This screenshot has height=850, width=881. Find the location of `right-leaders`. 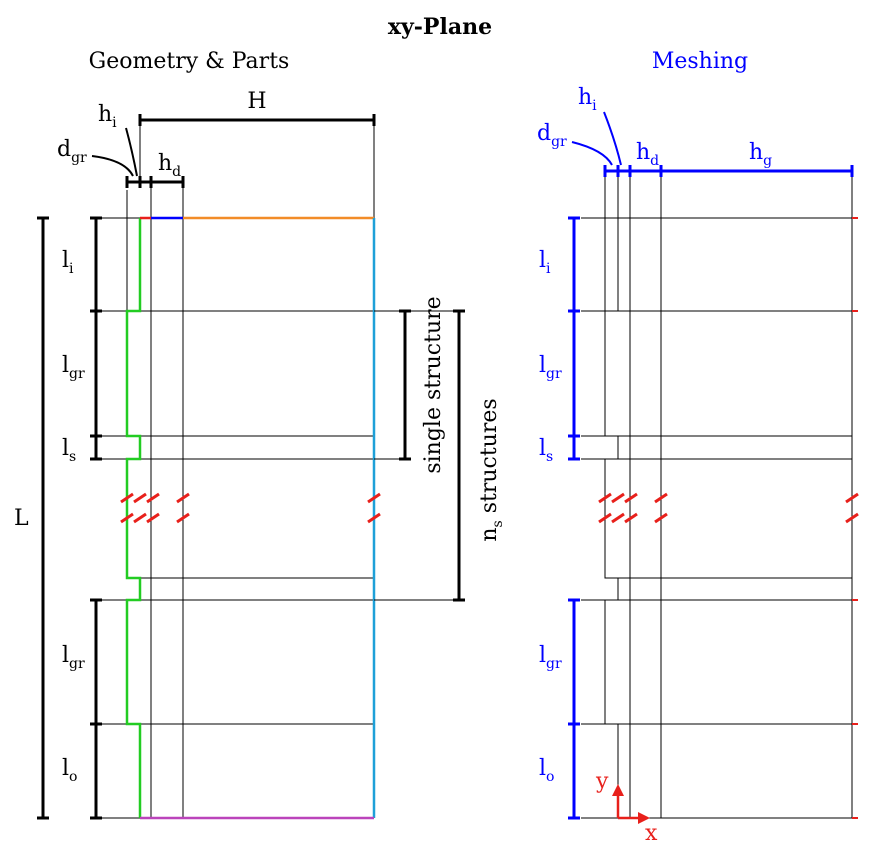

right-leaders is located at coordinates (596, 138).